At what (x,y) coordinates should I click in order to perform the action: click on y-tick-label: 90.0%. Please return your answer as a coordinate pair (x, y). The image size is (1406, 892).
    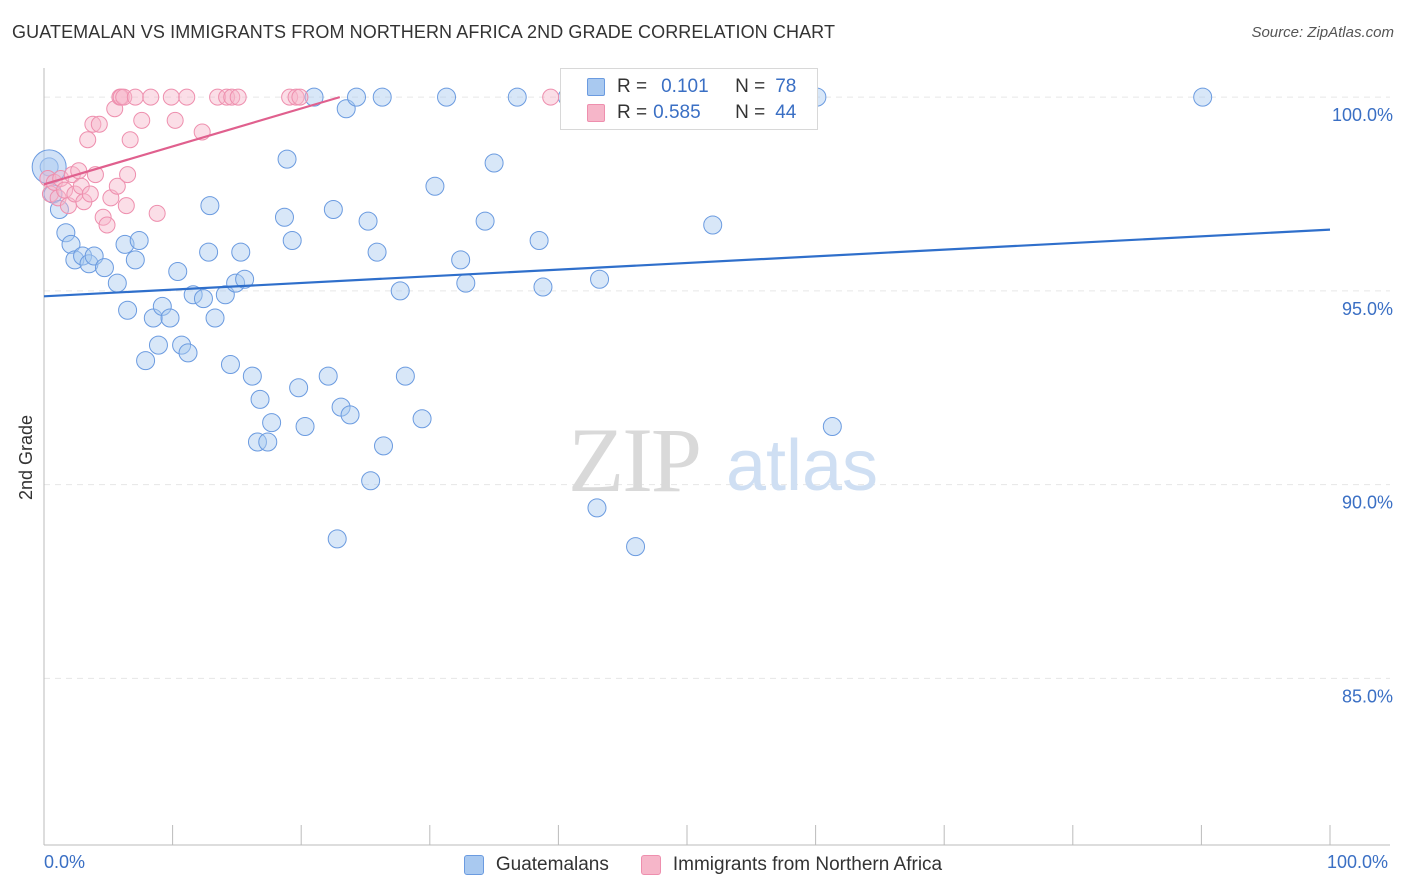
    Looking at the image, I should click on (1367, 503).